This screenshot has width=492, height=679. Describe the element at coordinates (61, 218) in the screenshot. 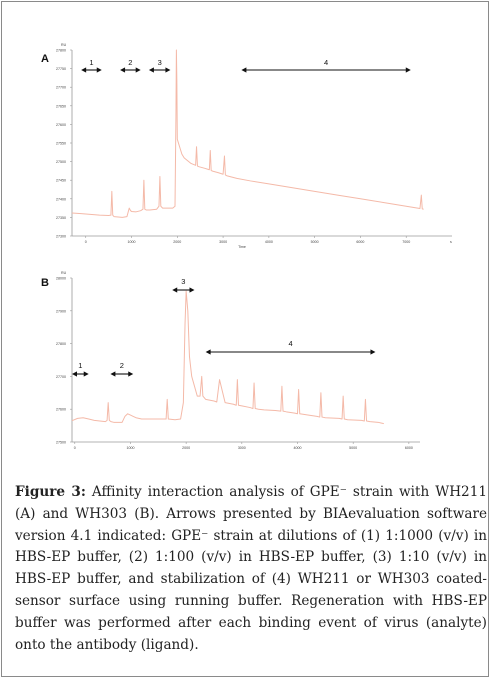

I see `y-tick-label: 27350` at that location.